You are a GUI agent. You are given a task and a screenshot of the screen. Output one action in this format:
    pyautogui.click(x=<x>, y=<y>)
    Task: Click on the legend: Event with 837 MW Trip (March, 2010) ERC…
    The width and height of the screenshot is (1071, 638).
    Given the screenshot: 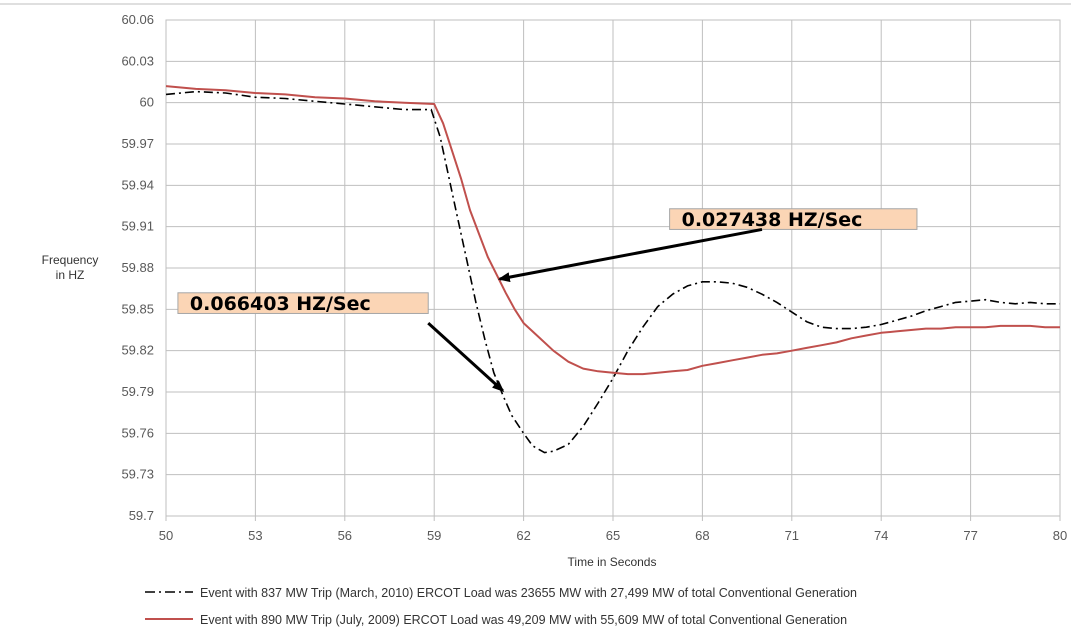 What is the action you would take?
    pyautogui.click(x=501, y=606)
    